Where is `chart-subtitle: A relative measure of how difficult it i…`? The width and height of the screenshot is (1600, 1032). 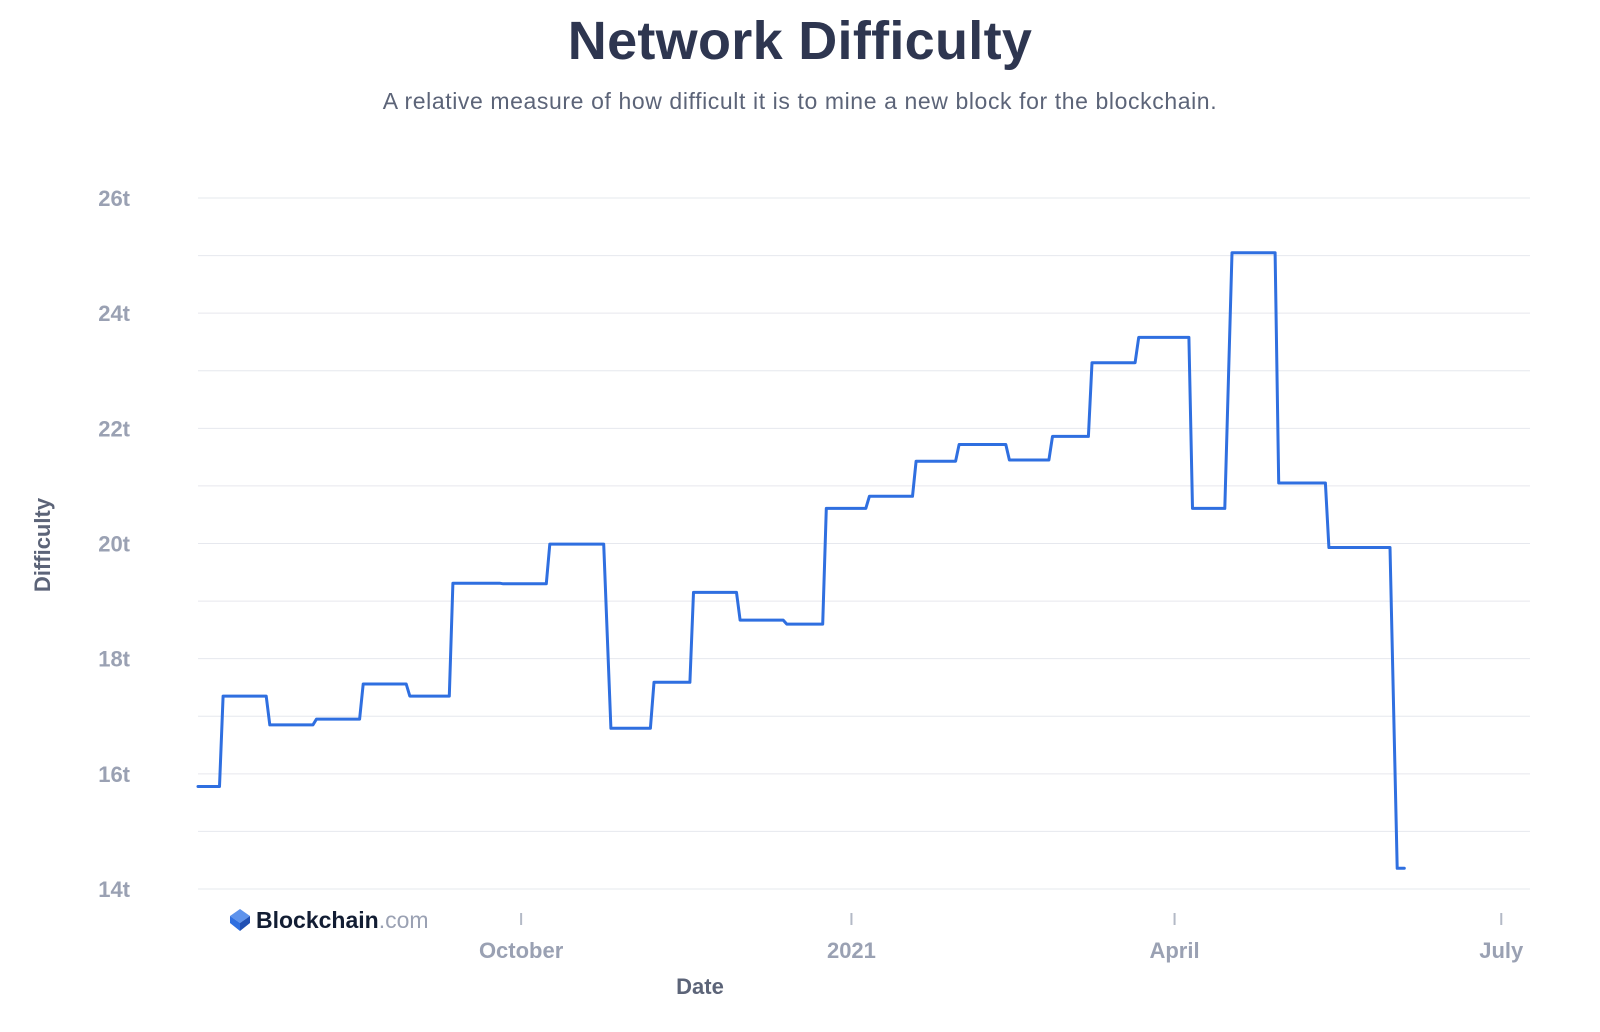 chart-subtitle: A relative measure of how difficult it i… is located at coordinates (800, 101).